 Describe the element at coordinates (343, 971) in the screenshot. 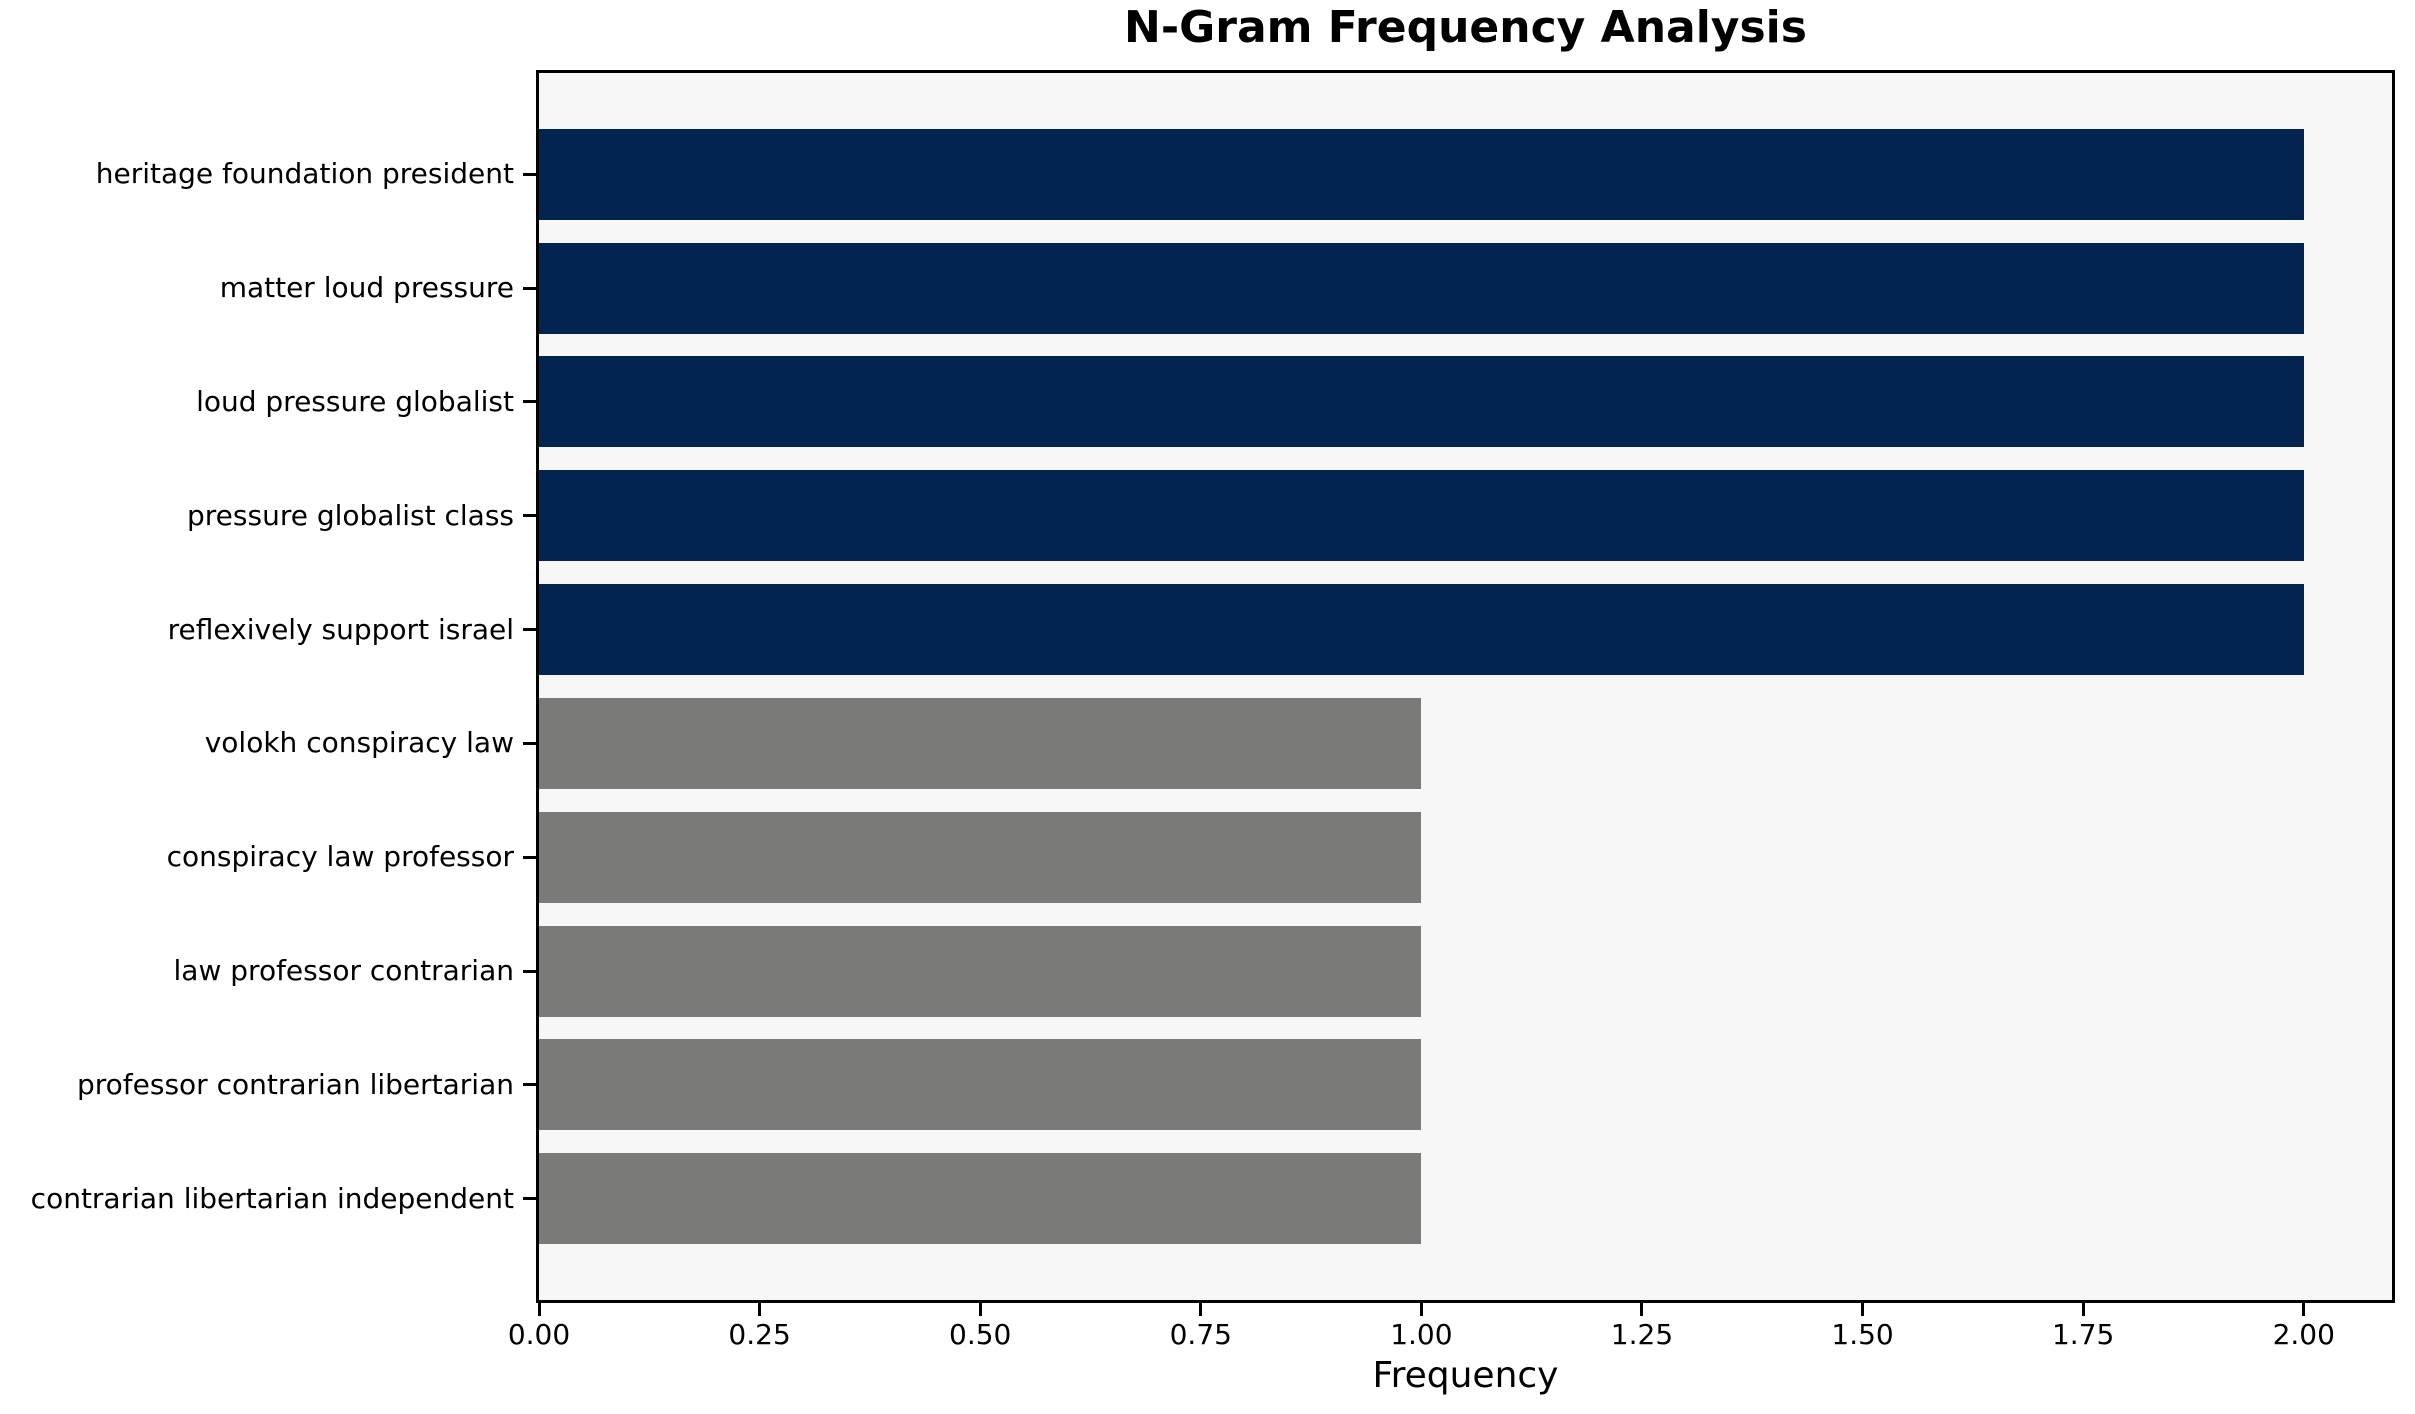

I see `y-tick-label: law professor contrarian` at that location.